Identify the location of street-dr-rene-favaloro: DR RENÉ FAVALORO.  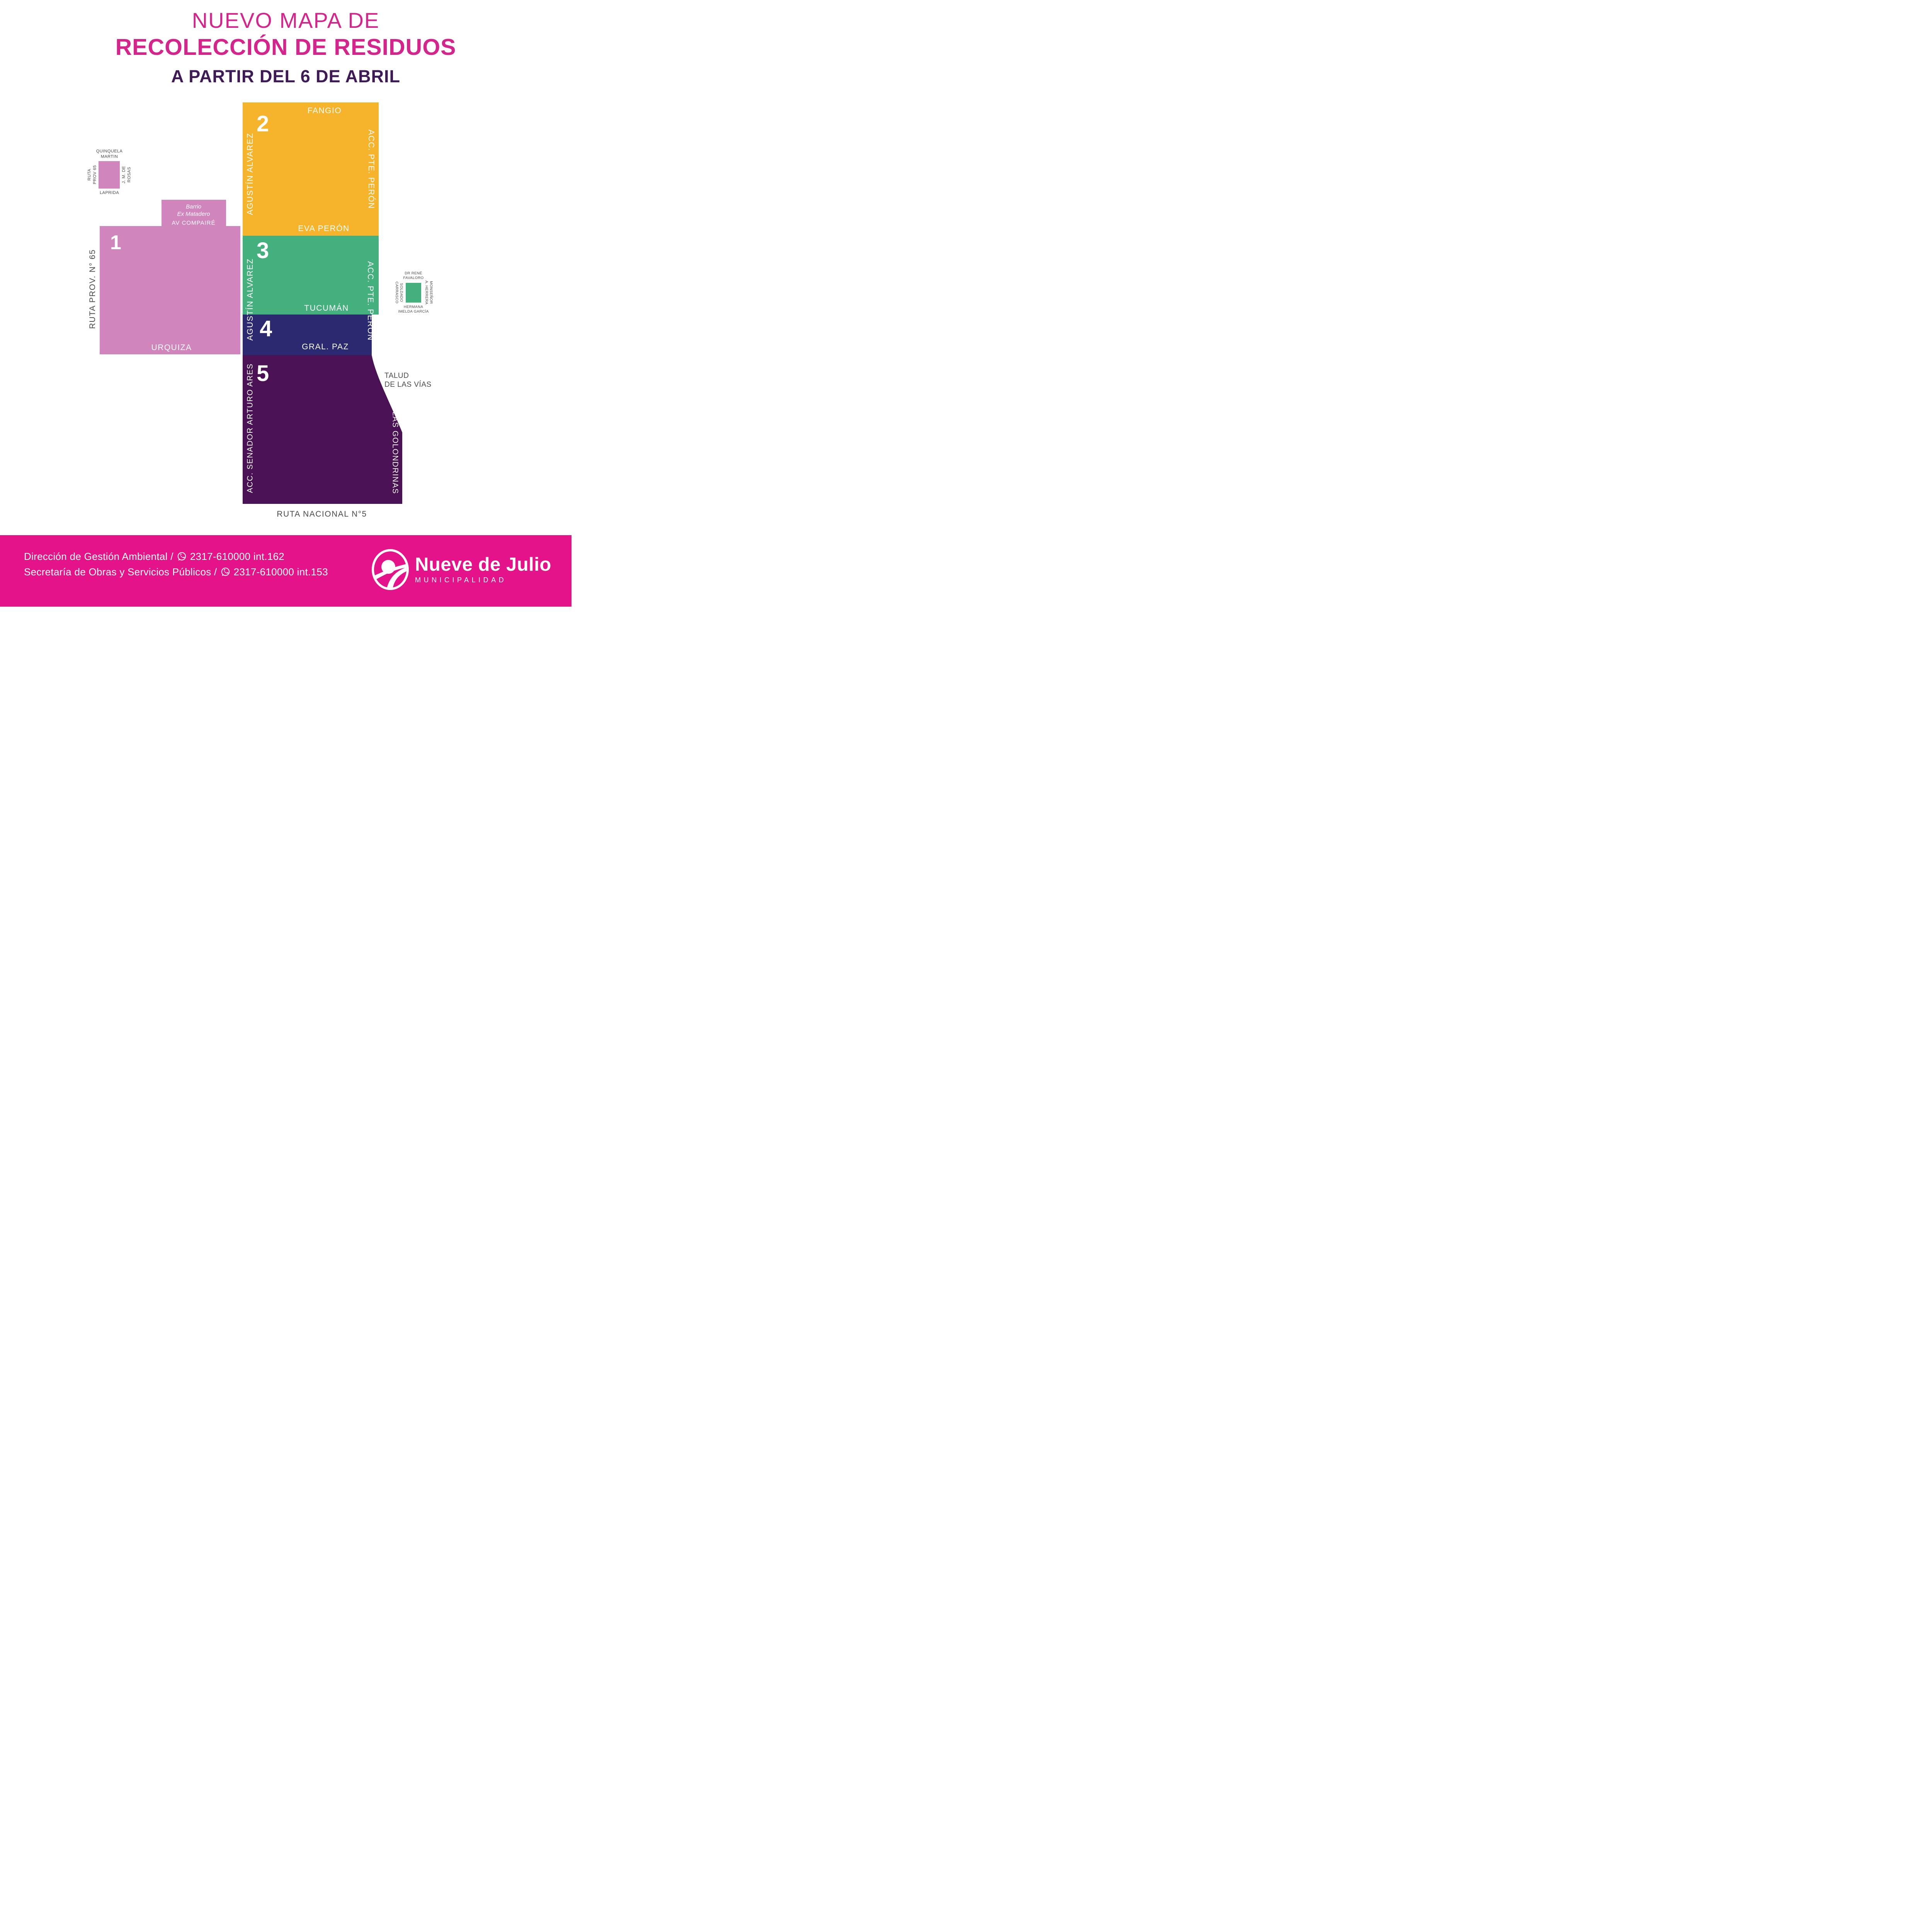
(414, 275).